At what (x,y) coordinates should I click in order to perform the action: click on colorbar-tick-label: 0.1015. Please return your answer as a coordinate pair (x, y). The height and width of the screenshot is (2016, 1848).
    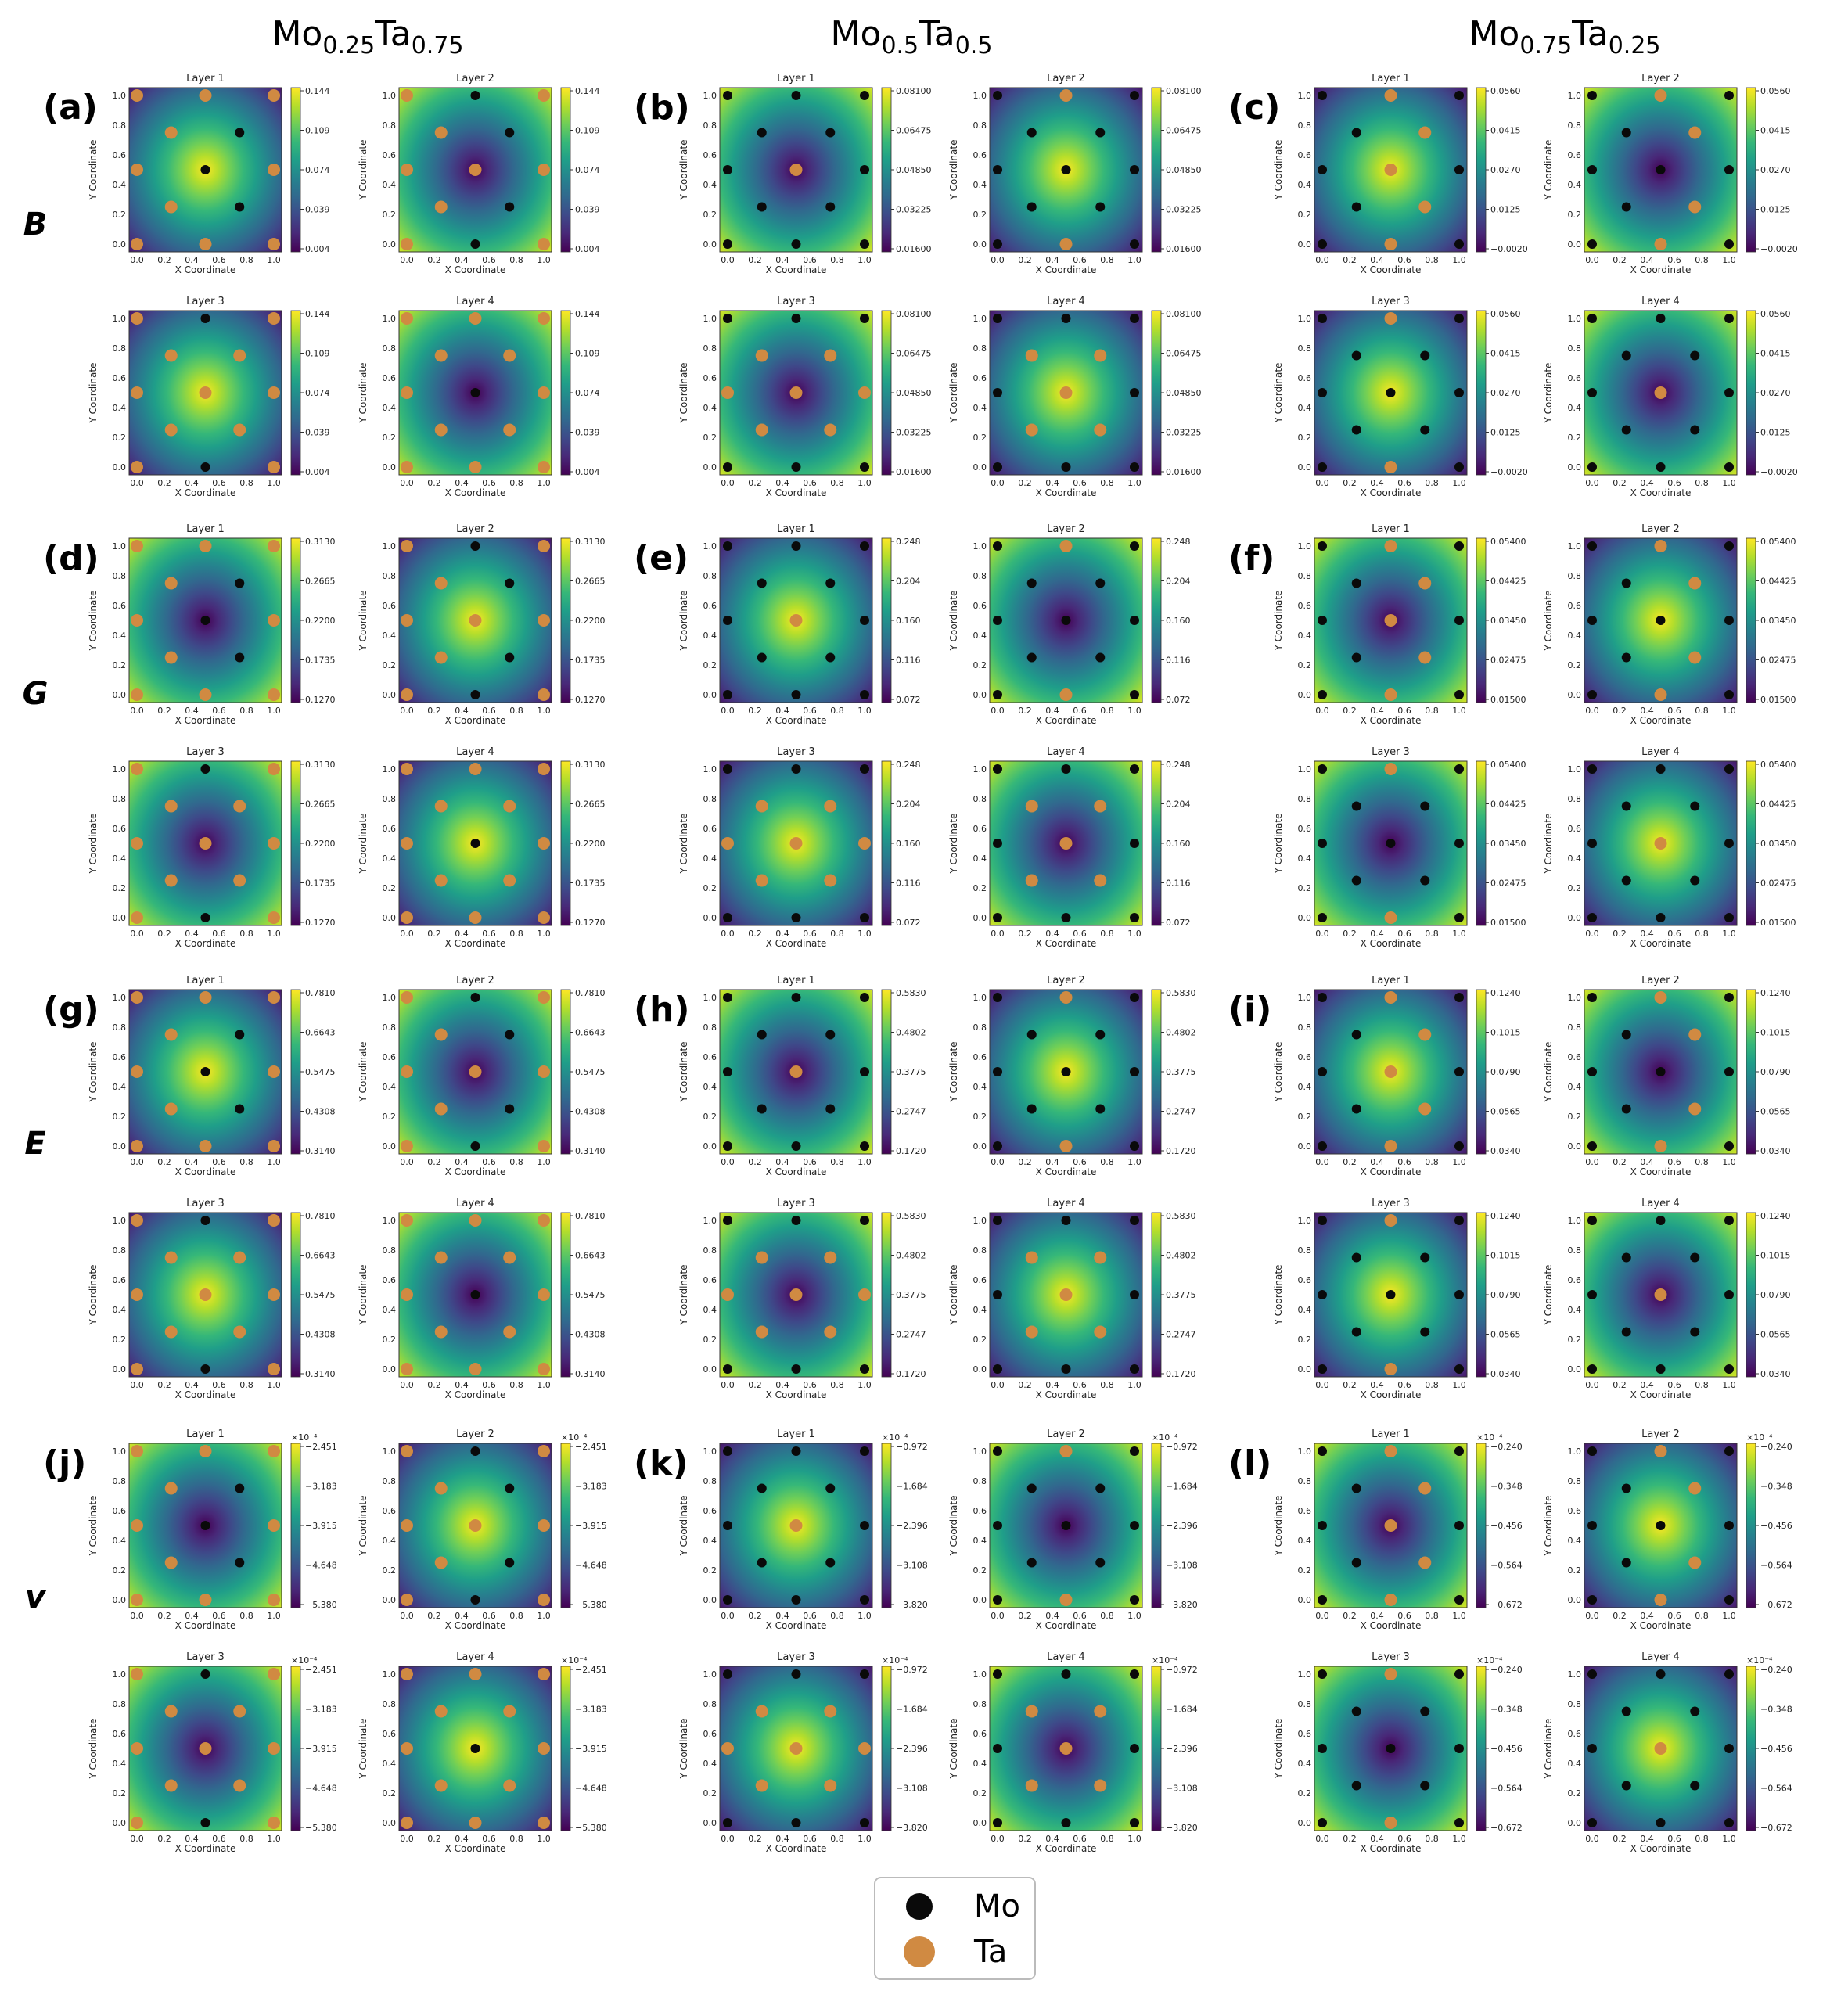
    Looking at the image, I should click on (1775, 1256).